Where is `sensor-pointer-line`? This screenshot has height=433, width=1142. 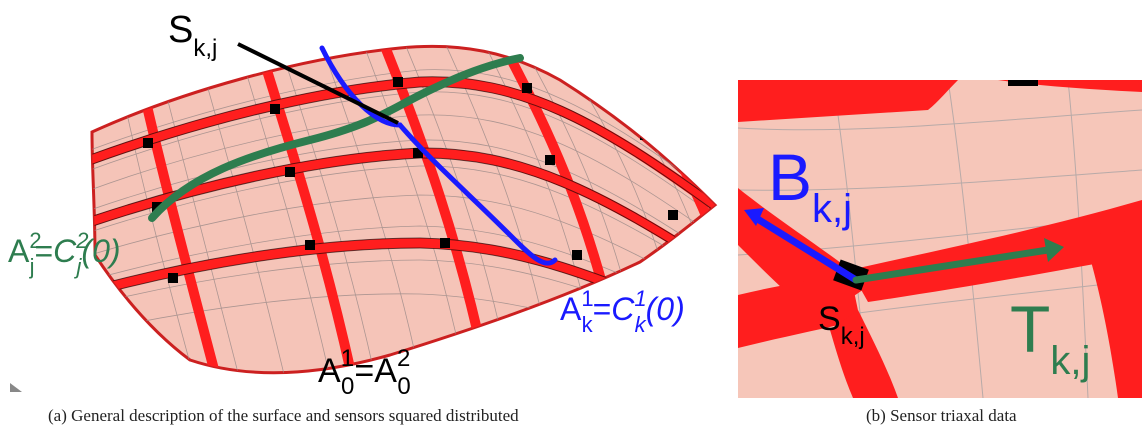 sensor-pointer-line is located at coordinates (318, 83).